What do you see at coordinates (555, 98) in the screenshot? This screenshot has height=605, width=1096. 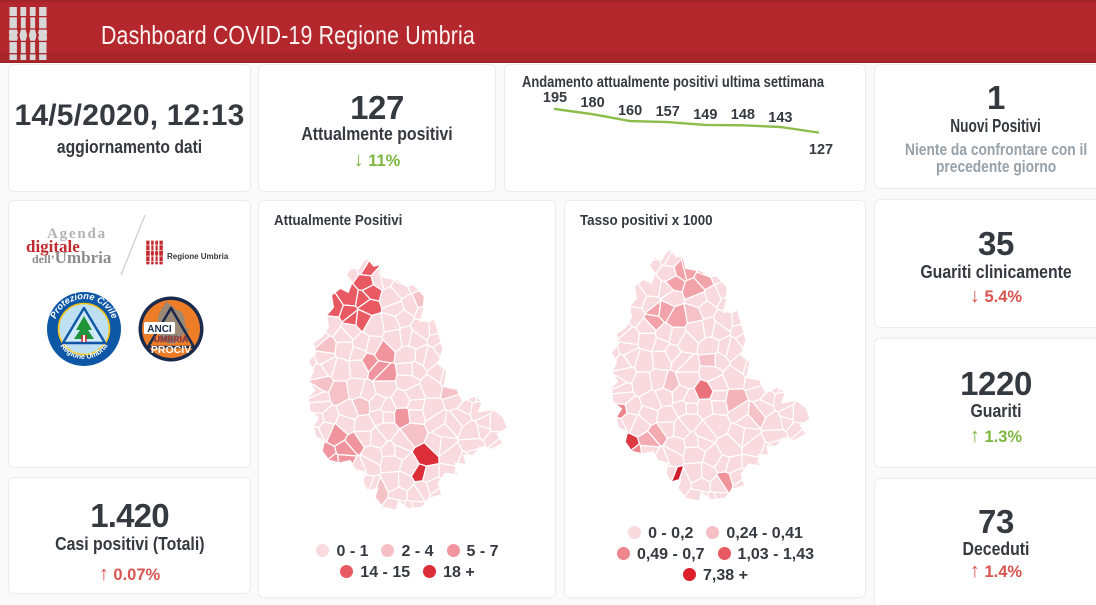 I see `svg-text: 195` at bounding box center [555, 98].